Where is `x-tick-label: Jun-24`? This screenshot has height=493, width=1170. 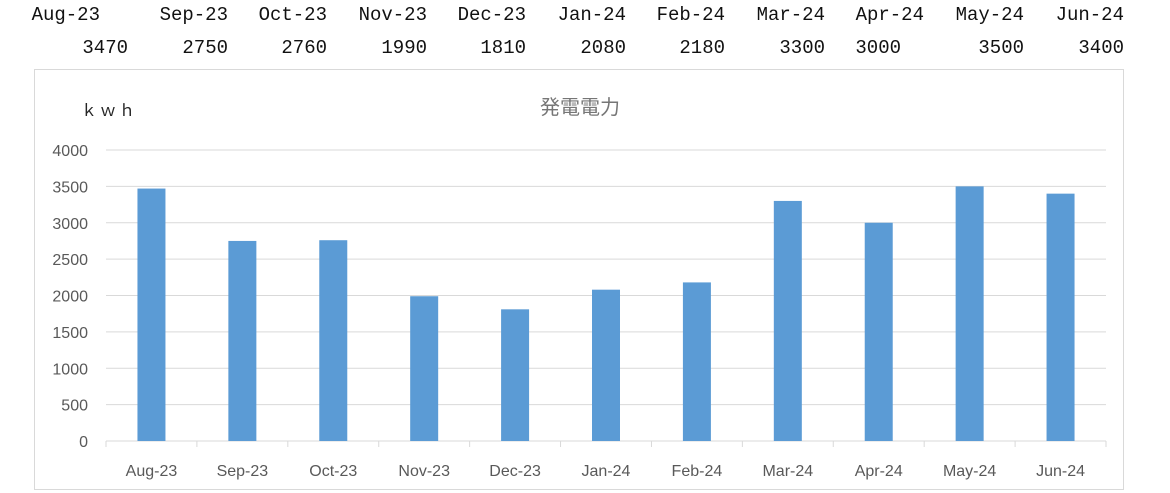 x-tick-label: Jun-24 is located at coordinates (1060, 471).